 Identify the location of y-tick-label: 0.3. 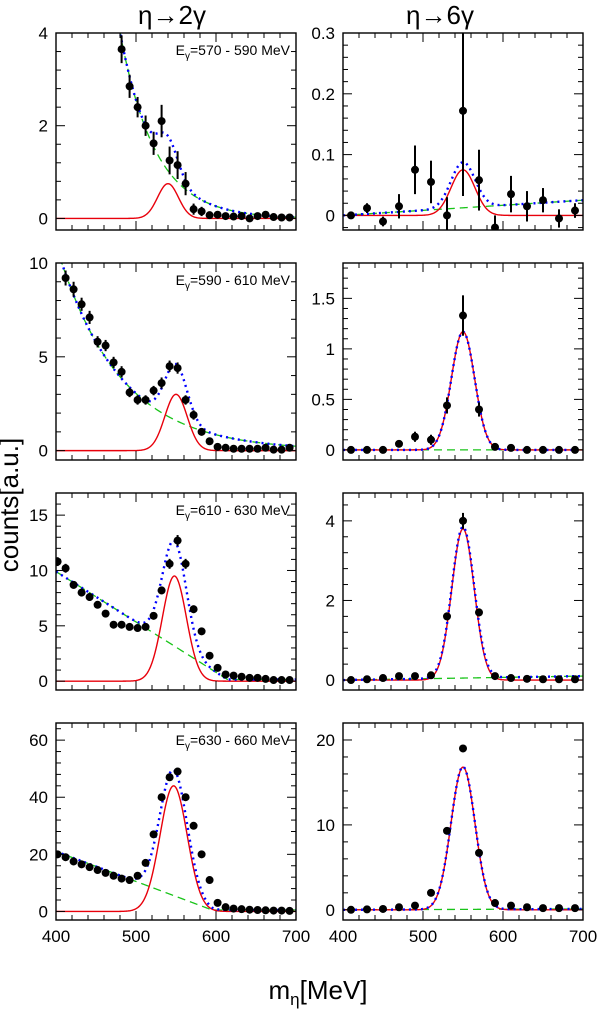
(323, 33).